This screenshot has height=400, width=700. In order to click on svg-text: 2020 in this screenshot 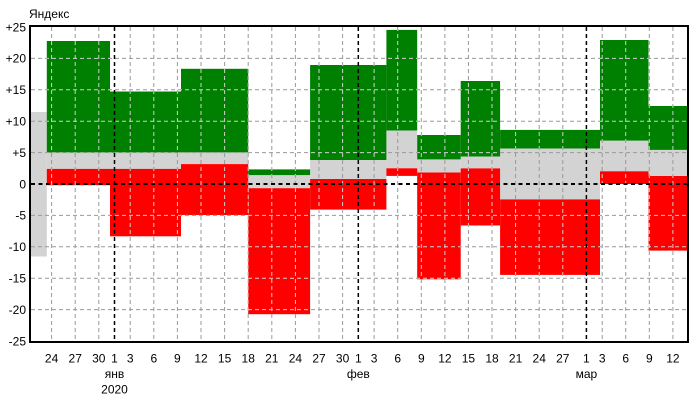, I will do `click(114, 390)`.